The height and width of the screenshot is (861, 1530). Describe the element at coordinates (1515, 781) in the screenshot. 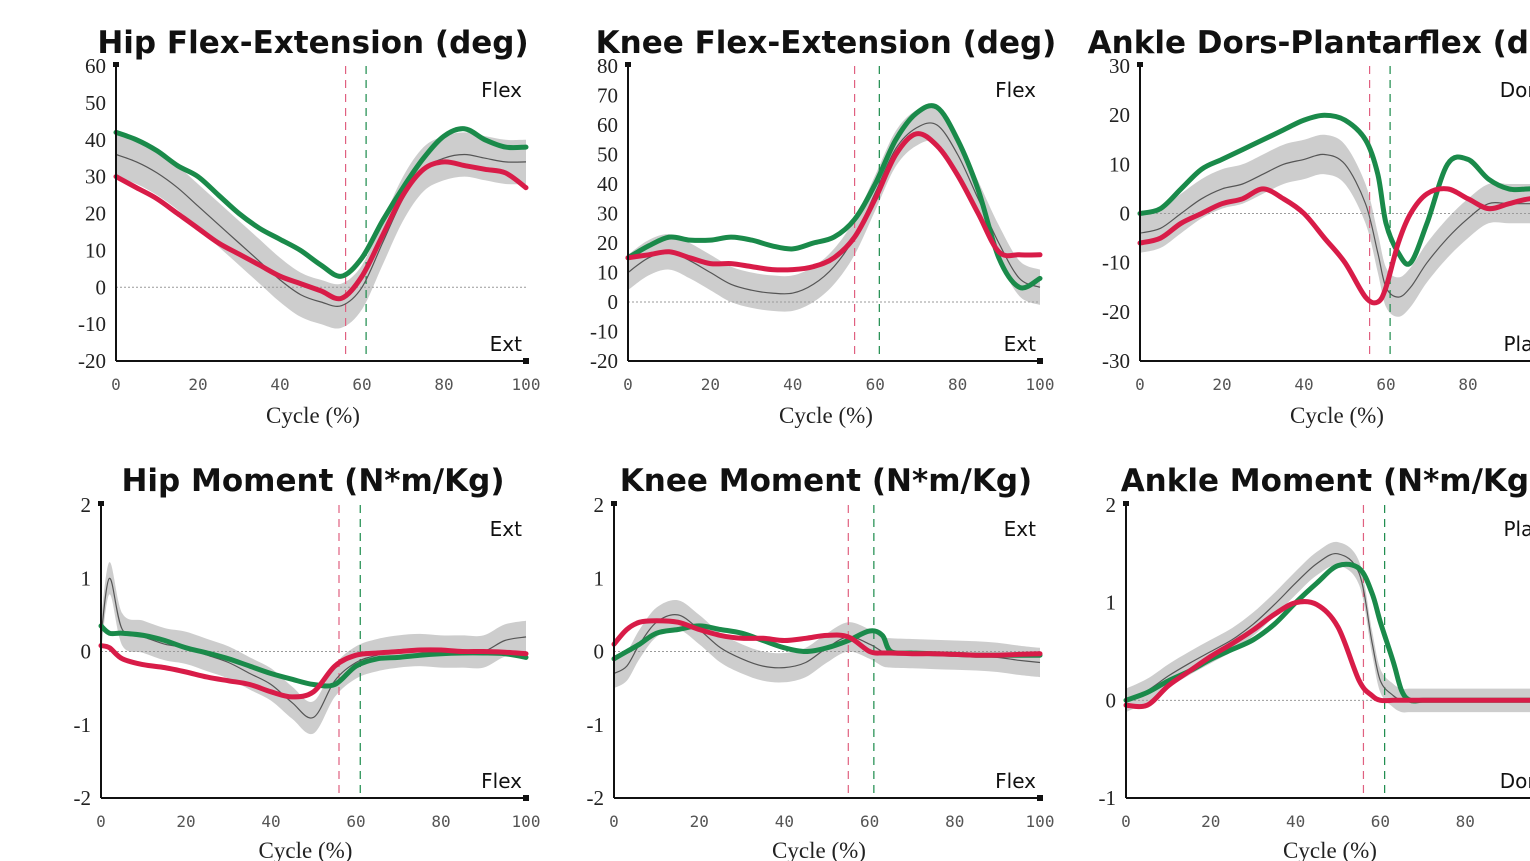

I see `corner-label-bottom: Dors` at that location.